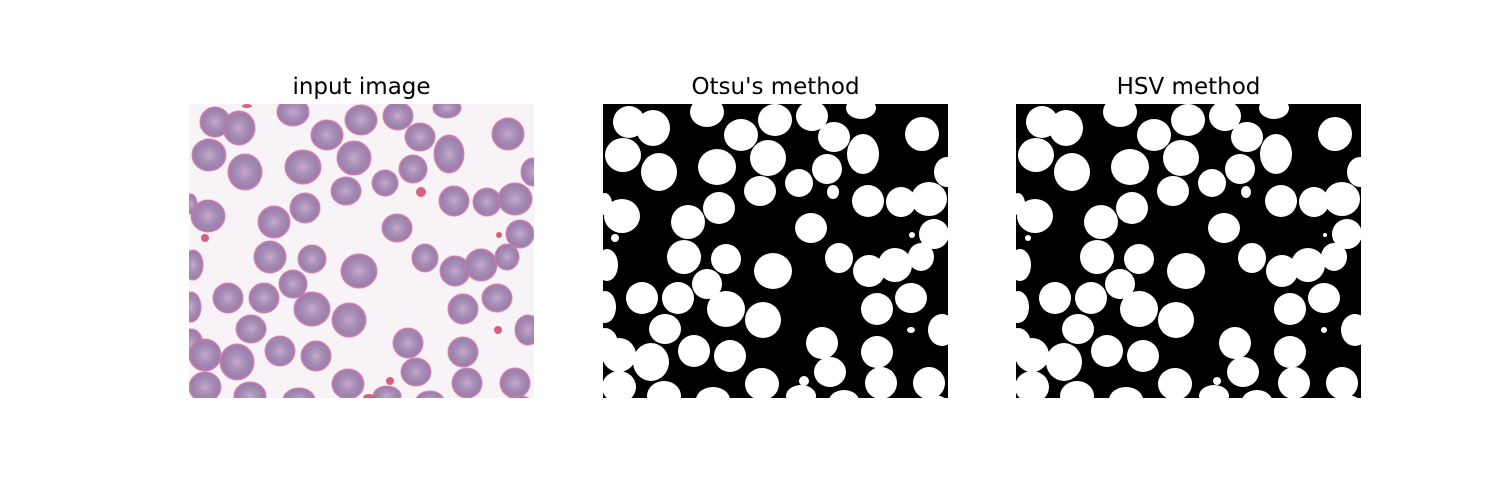  Describe the element at coordinates (775, 87) in the screenshot. I see `otsu-method-title: Otsu's method` at that location.